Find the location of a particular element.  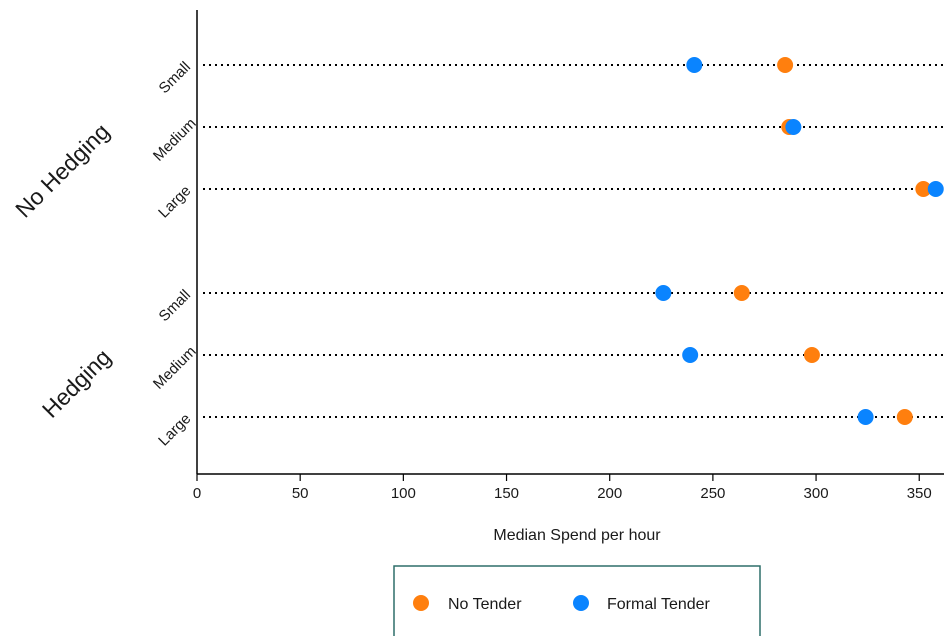

x-tick-label: 100 is located at coordinates (403, 493).